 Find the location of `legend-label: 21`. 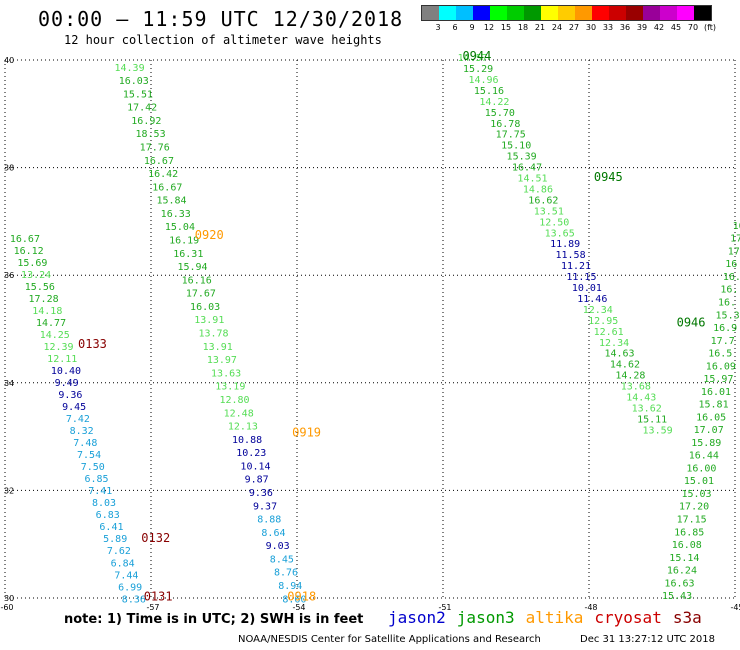

legend-label: 21 is located at coordinates (540, 27).